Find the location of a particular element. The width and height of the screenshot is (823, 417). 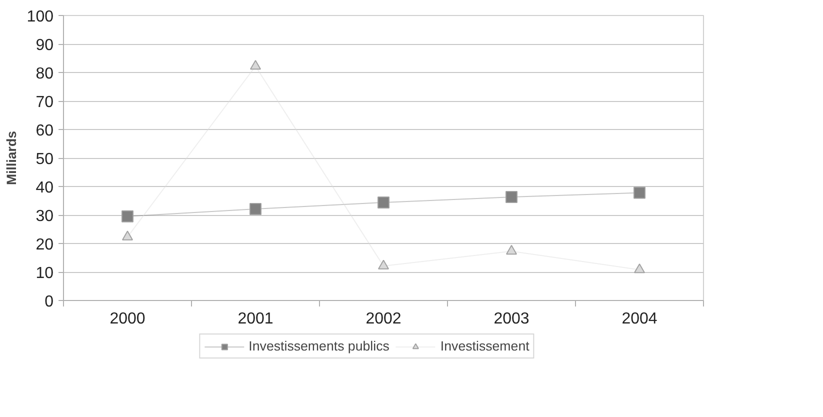

x-tick-label: 2002 is located at coordinates (384, 319).